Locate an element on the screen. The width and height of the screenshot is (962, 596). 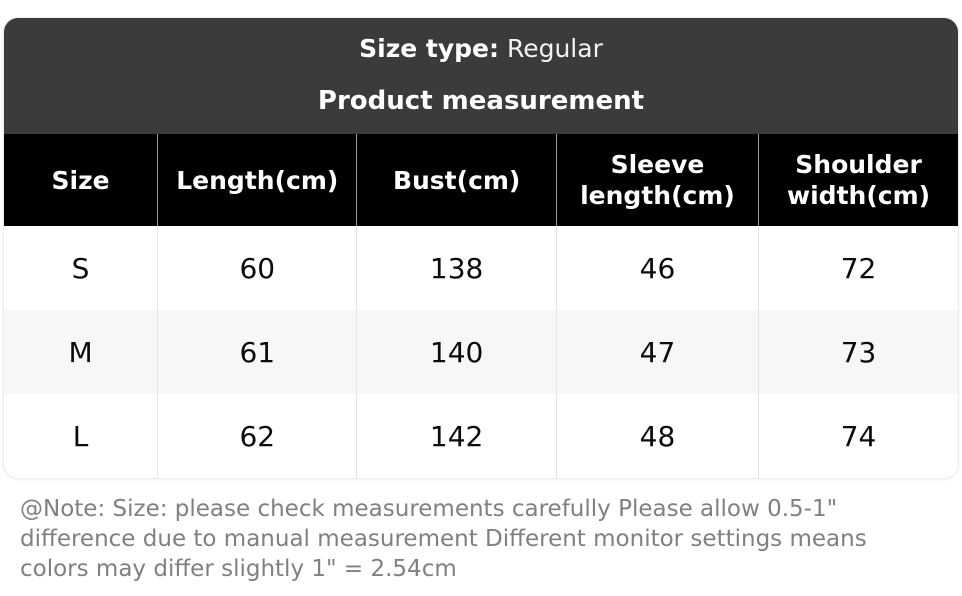
cell-size: S is located at coordinates (81, 268).